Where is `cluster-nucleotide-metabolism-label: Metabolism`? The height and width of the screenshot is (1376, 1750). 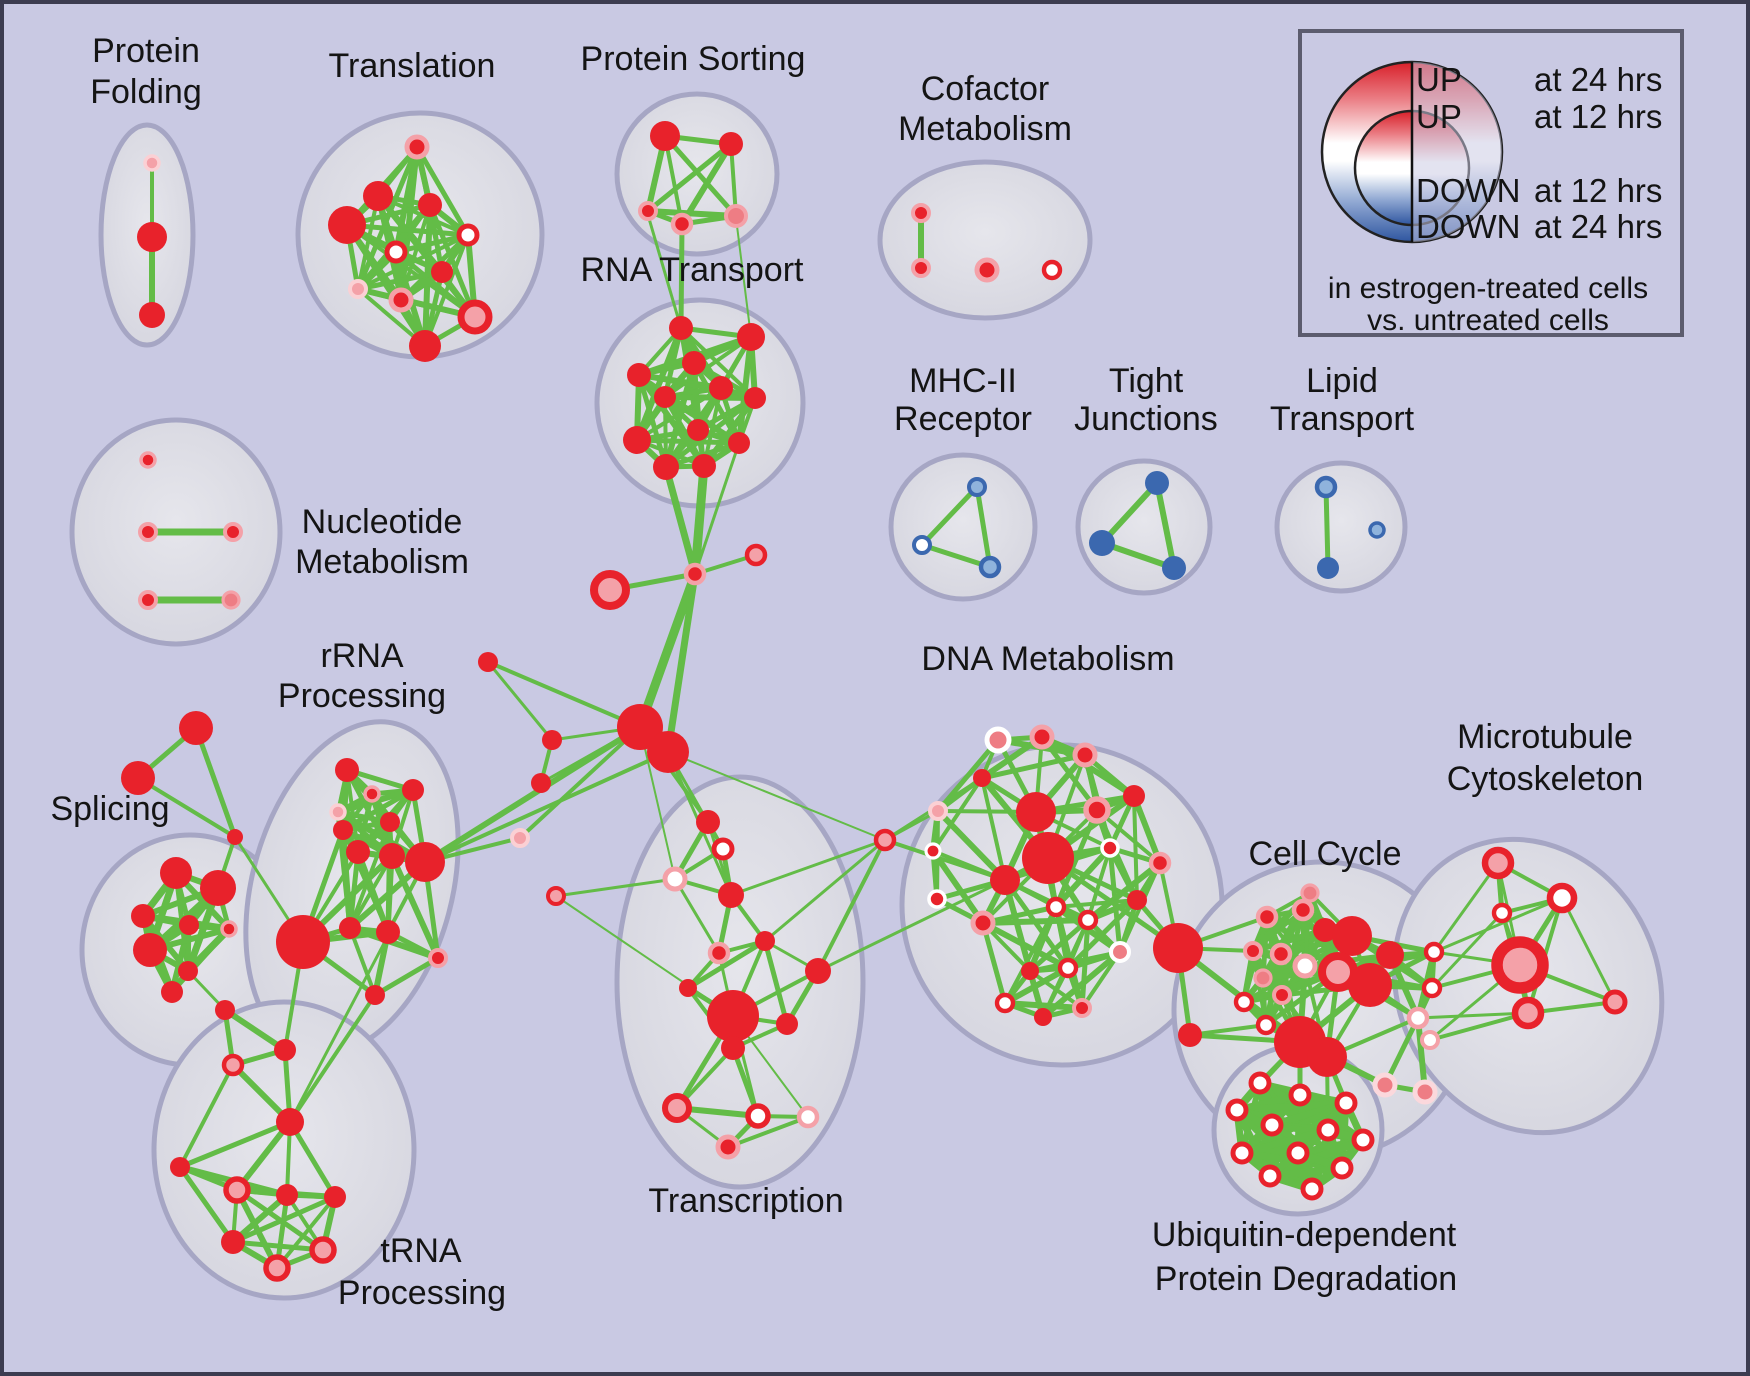
cluster-nucleotide-metabolism-label: Metabolism is located at coordinates (382, 562).